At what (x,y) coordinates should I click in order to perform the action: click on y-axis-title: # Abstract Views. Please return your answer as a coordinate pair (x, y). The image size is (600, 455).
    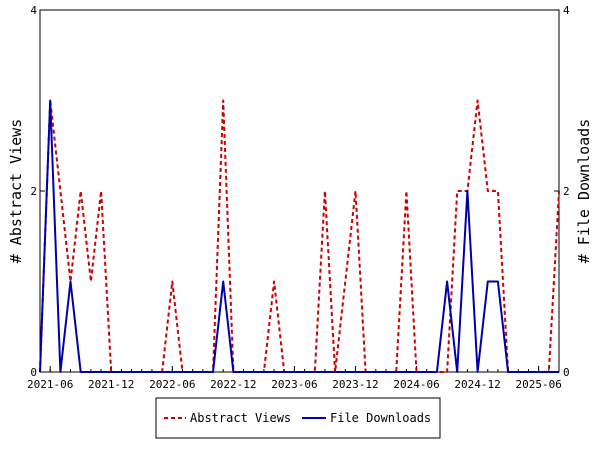
    Looking at the image, I should click on (16, 191).